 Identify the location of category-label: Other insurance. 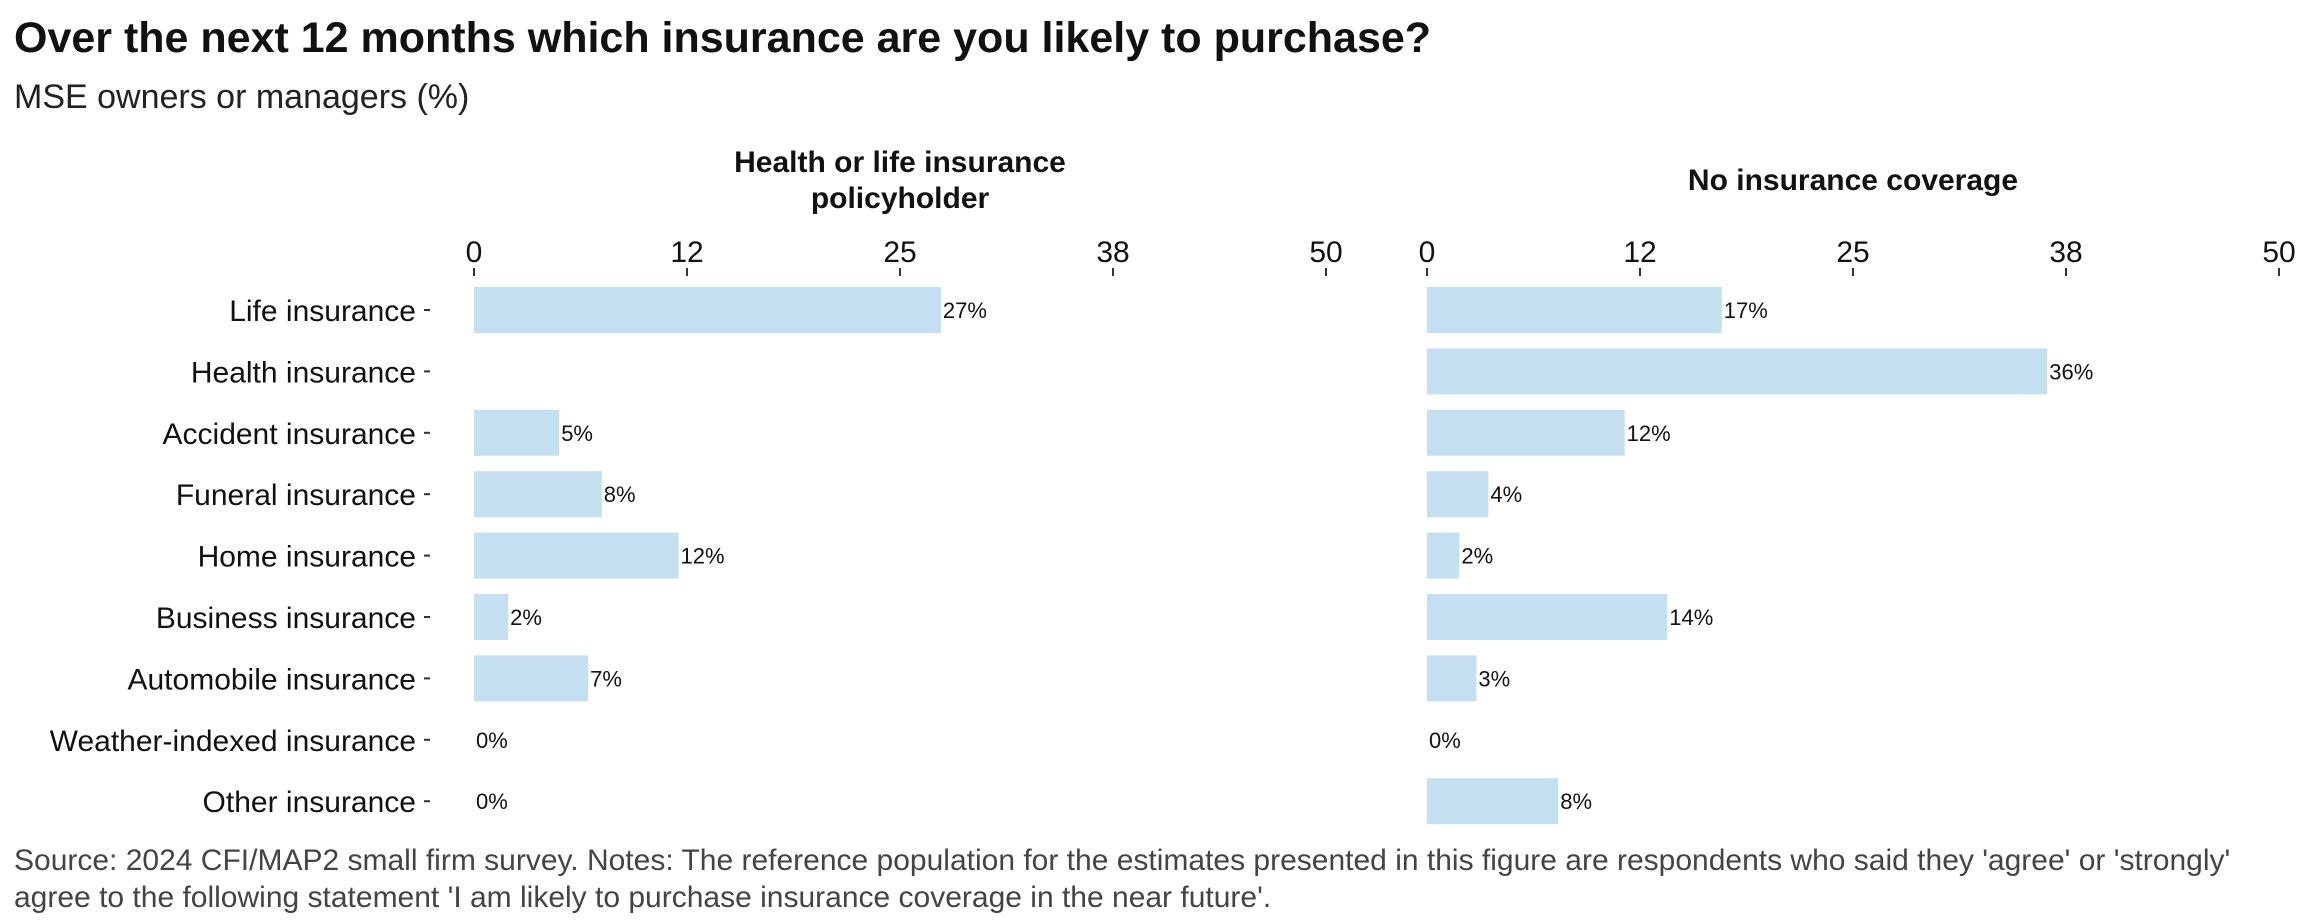
(309, 802).